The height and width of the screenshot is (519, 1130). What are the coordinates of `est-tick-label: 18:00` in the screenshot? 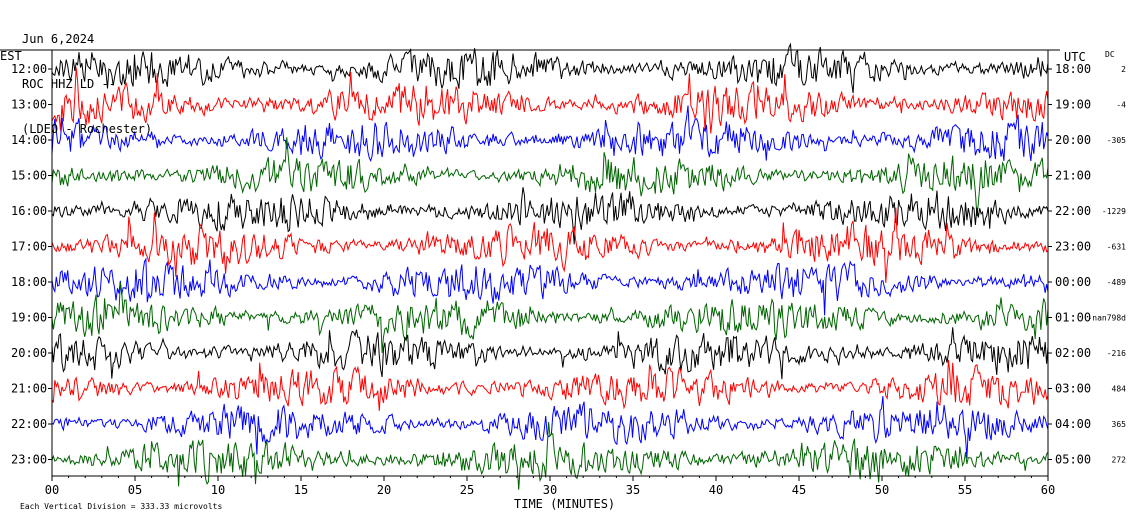 It's located at (29, 282).